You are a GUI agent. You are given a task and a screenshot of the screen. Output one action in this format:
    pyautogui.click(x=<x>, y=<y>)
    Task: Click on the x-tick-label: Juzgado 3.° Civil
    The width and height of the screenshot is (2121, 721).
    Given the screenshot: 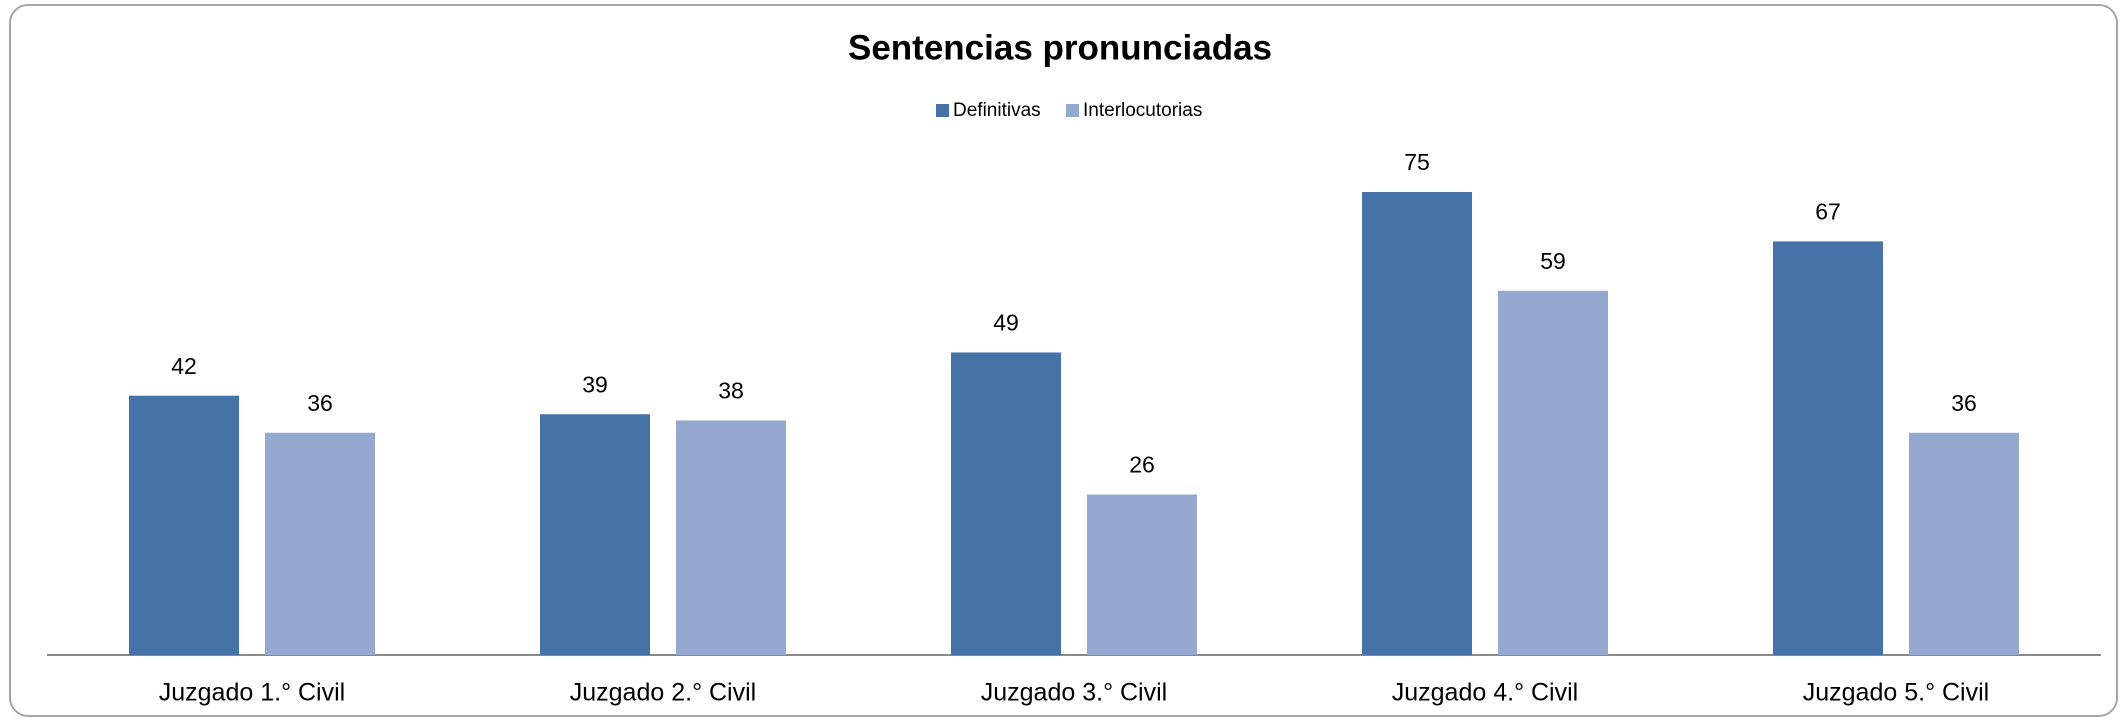 What is the action you would take?
    pyautogui.click(x=1074, y=693)
    